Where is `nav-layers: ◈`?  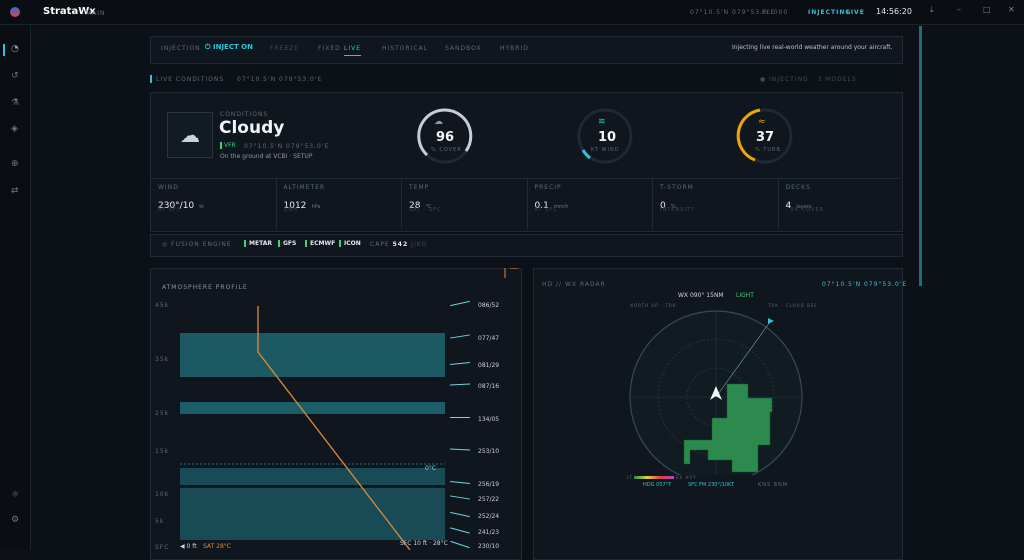 nav-layers: ◈ is located at coordinates (14, 129).